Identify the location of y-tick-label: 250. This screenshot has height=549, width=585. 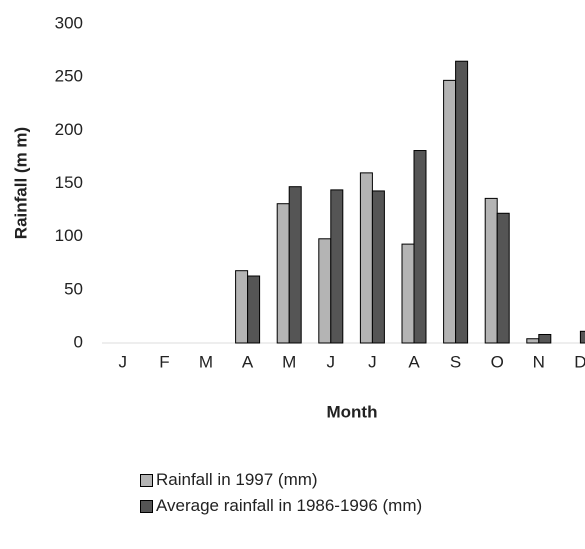
(69, 76).